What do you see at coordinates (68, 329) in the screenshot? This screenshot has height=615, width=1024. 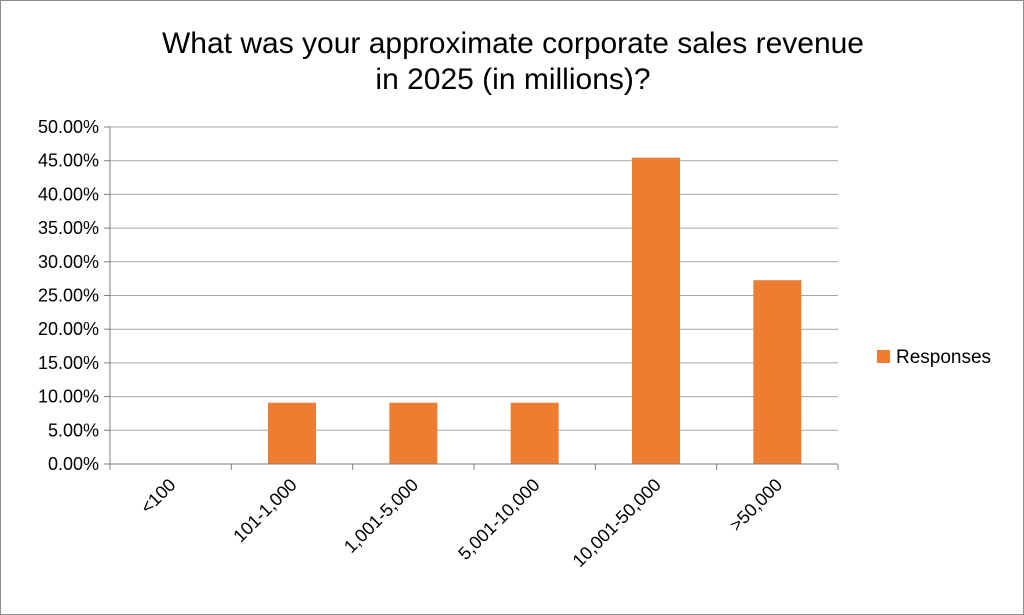 I see `y-tick-label: 20.00%` at bounding box center [68, 329].